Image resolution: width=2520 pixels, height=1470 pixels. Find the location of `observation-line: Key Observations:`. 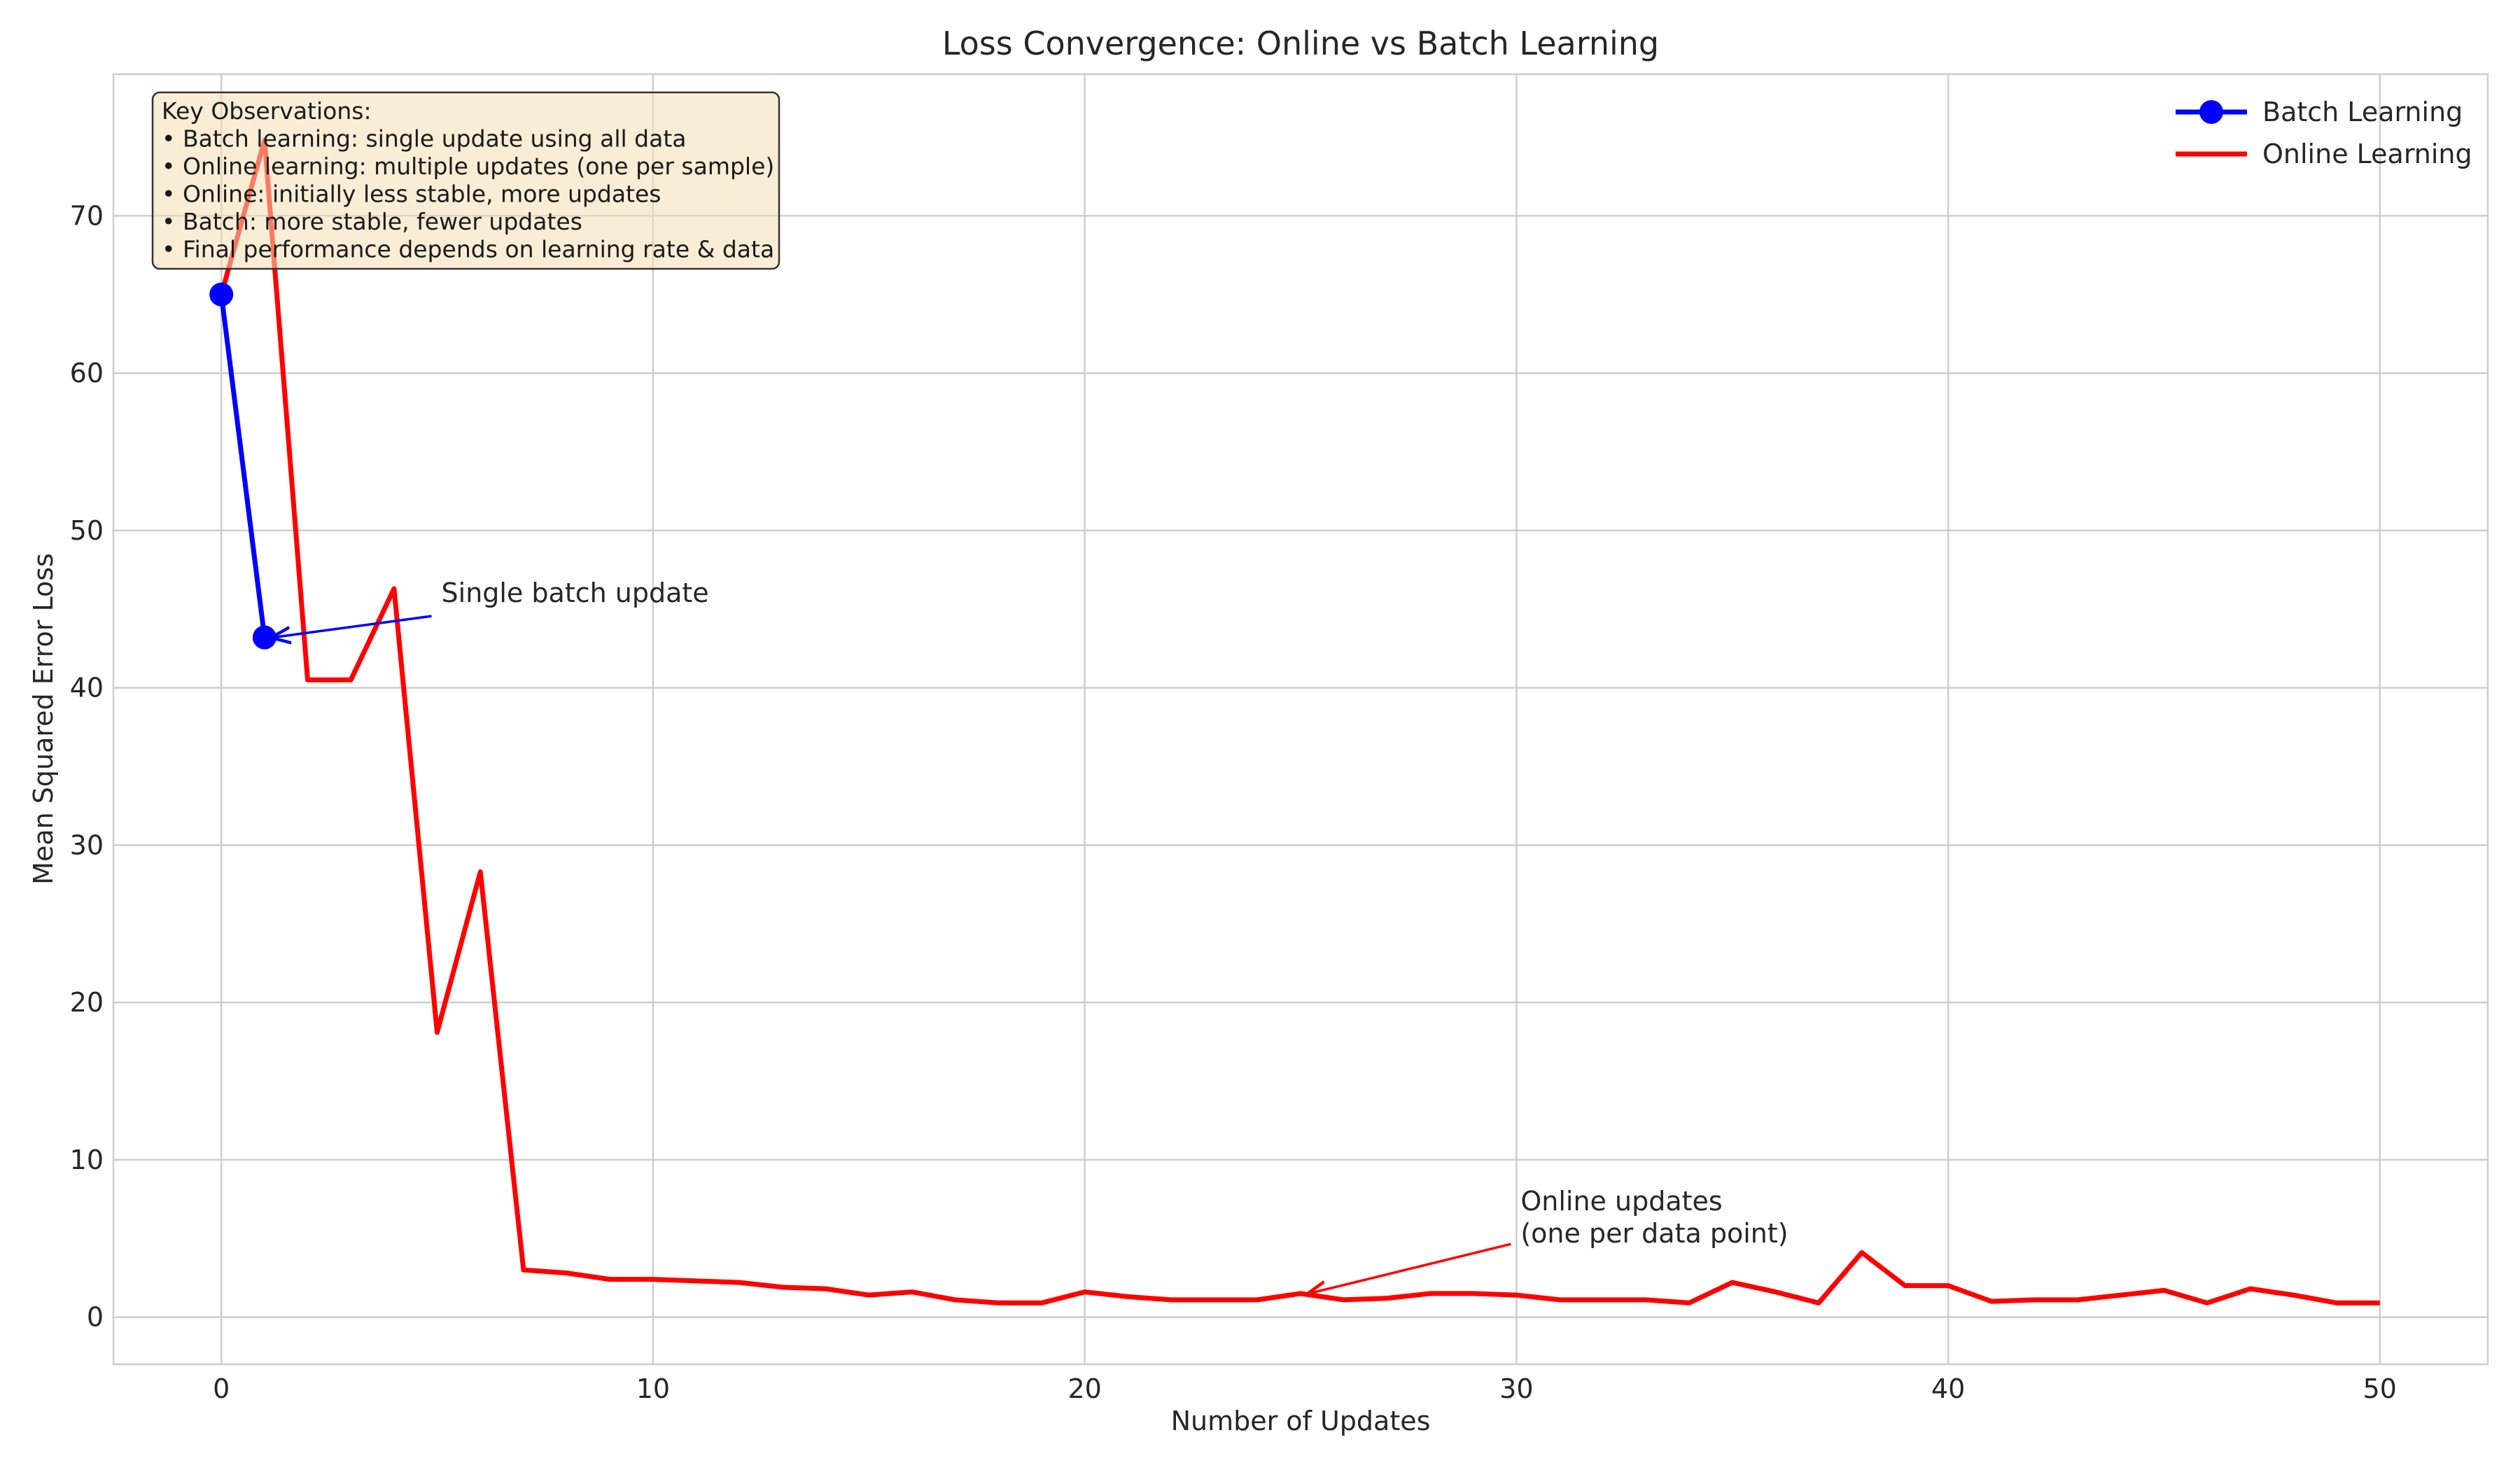

observation-line: Key Observations: is located at coordinates (267, 111).